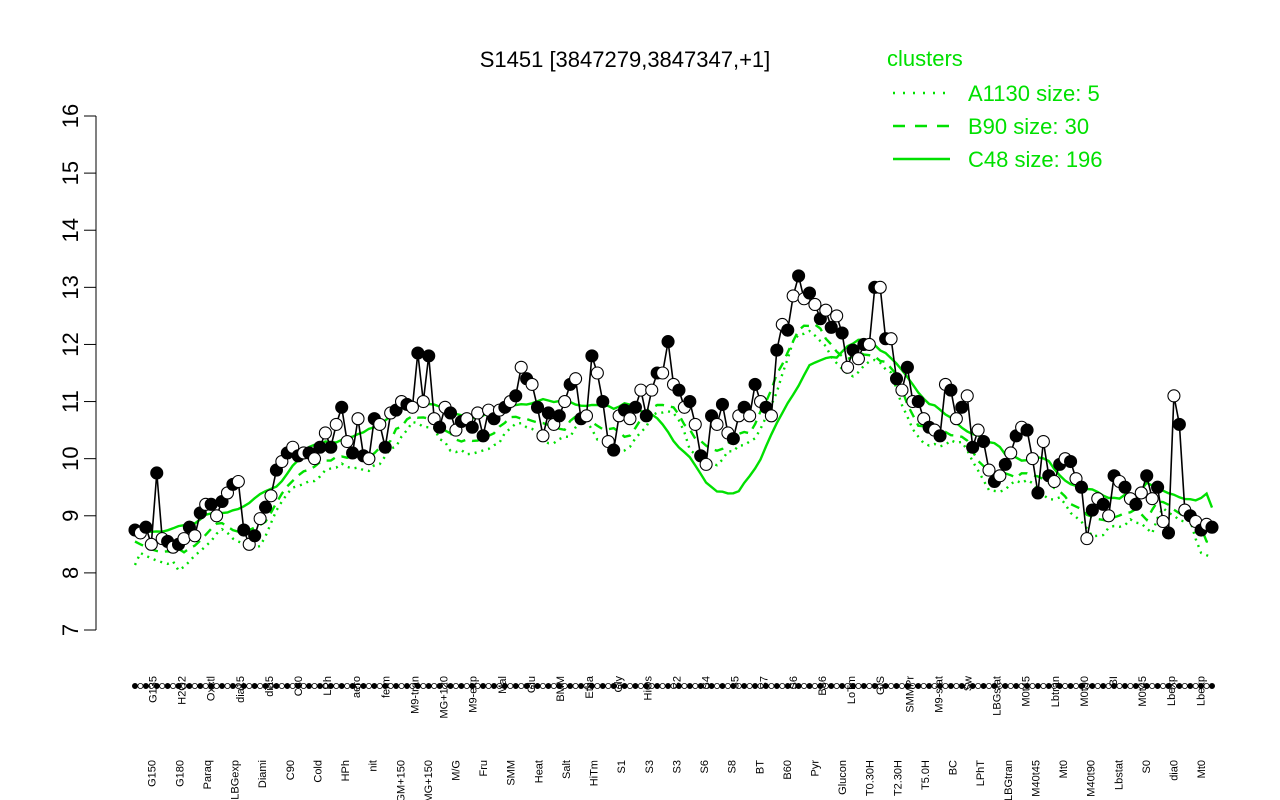 The width and height of the screenshot is (1280, 800). I want to click on x-tick-label: S7, so click(765, 682).